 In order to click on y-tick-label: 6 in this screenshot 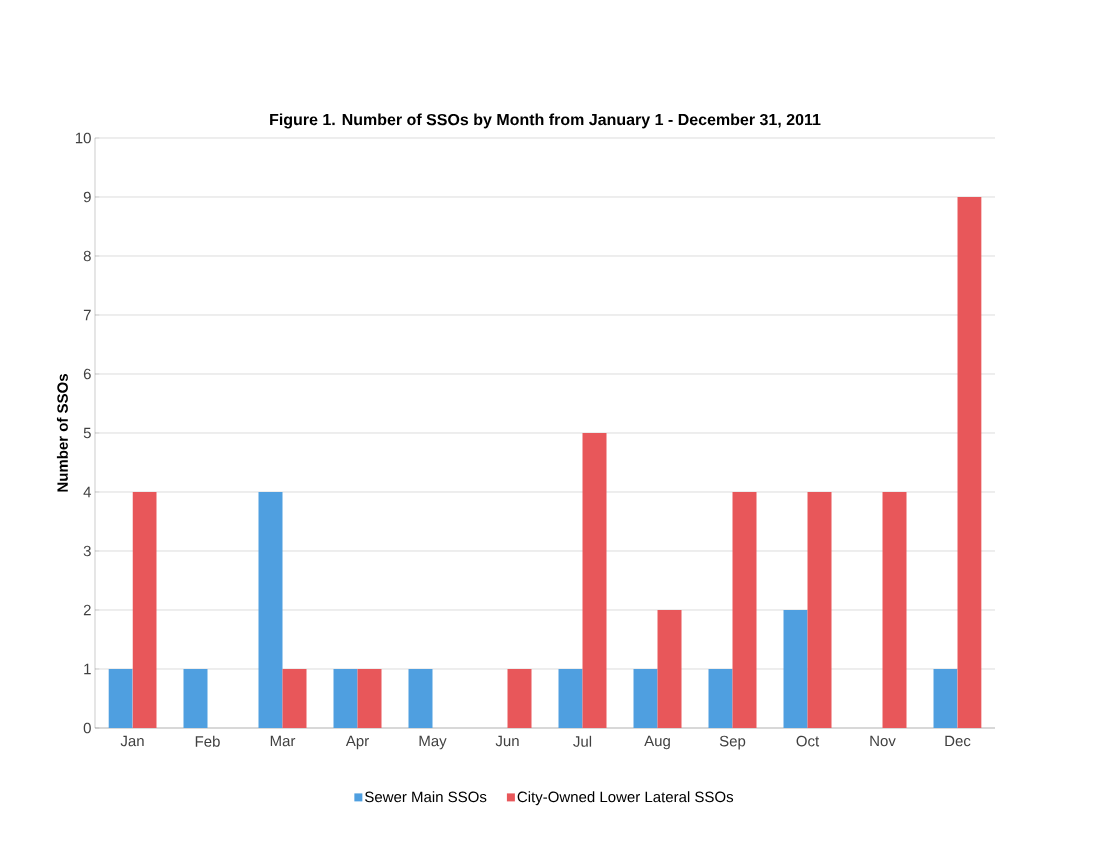, I will do `click(87, 374)`.